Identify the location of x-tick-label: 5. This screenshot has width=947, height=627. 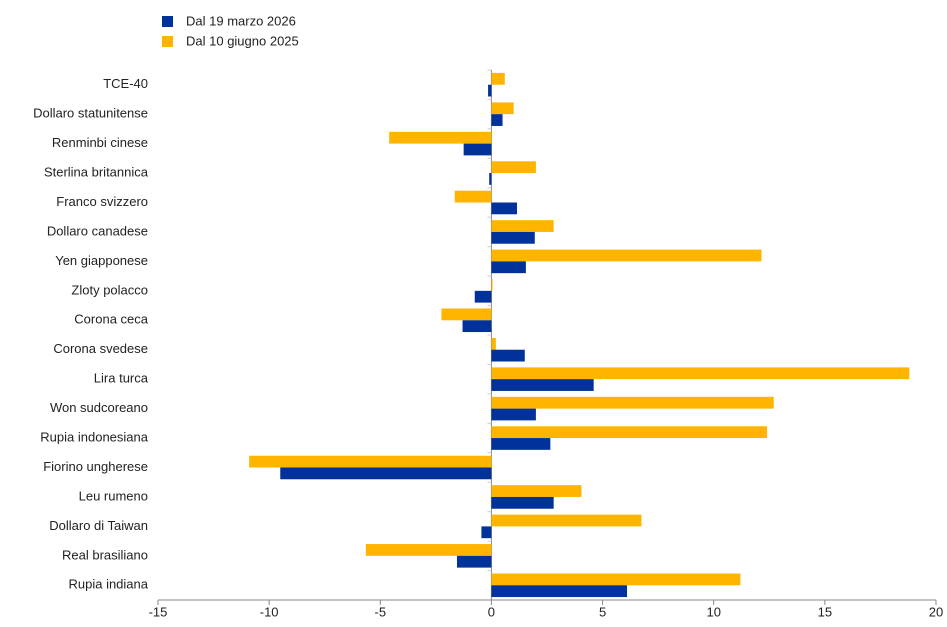
(602, 611).